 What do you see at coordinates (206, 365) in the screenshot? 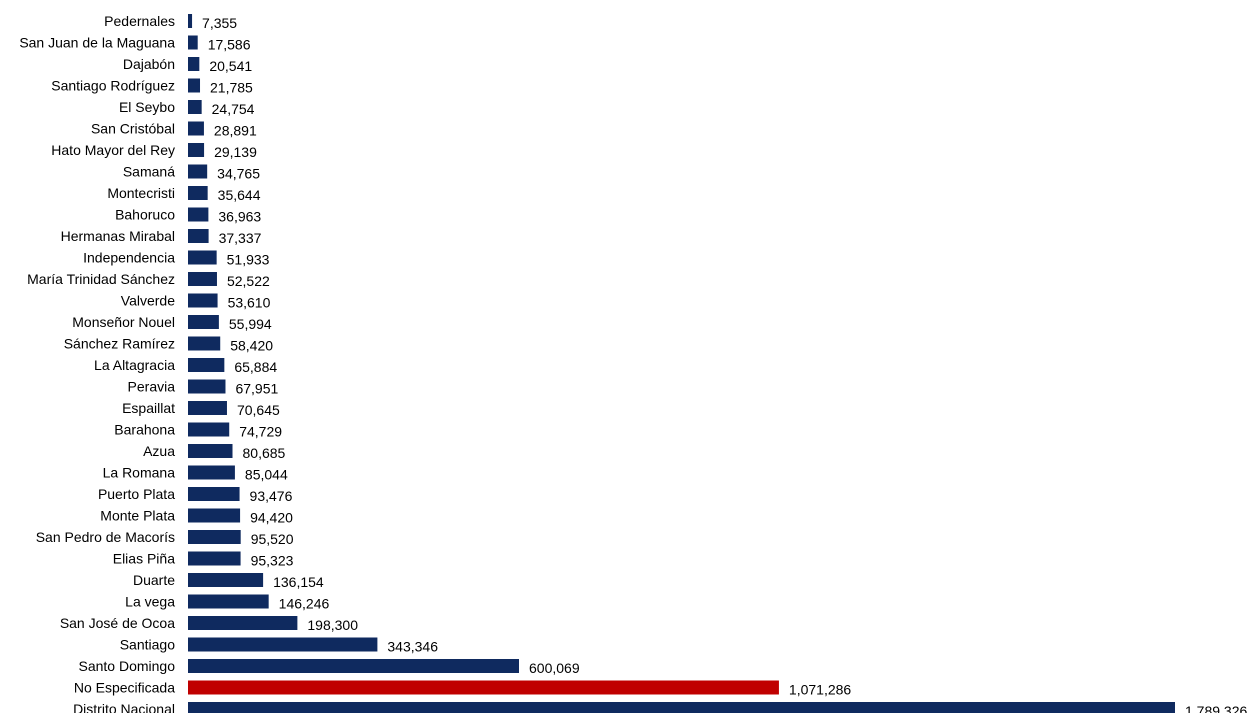
I see `bar-la-altagracia` at bounding box center [206, 365].